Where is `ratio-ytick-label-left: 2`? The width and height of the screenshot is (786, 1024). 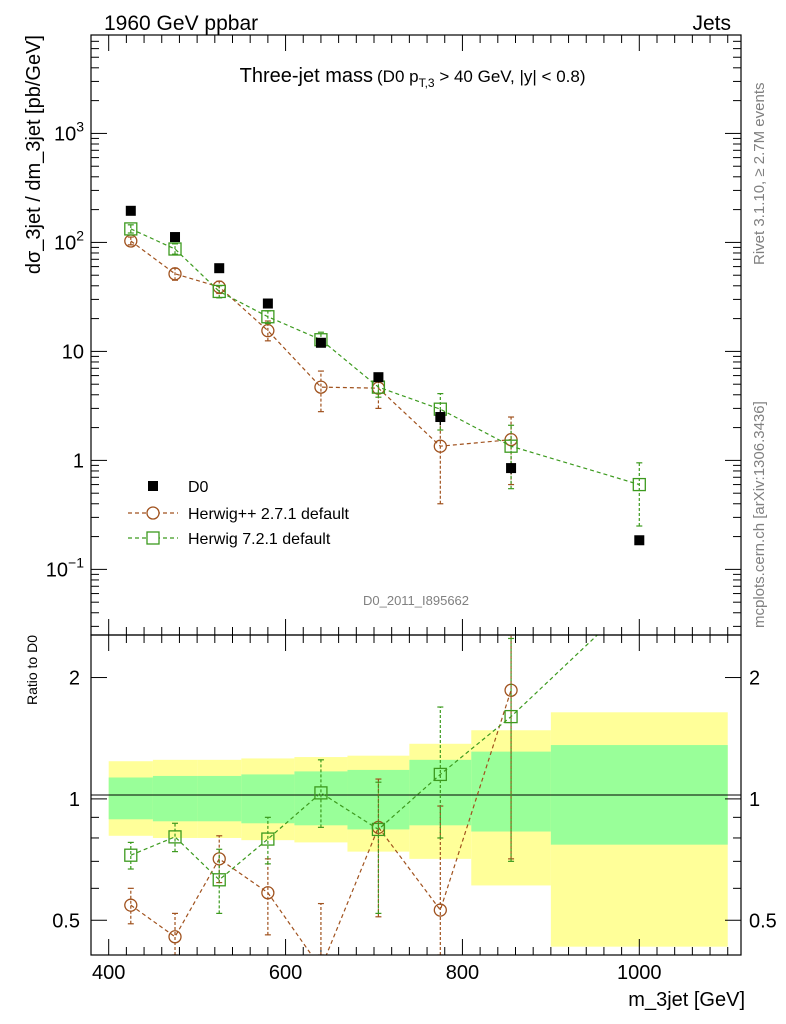
ratio-ytick-label-left: 2 is located at coordinates (74, 679).